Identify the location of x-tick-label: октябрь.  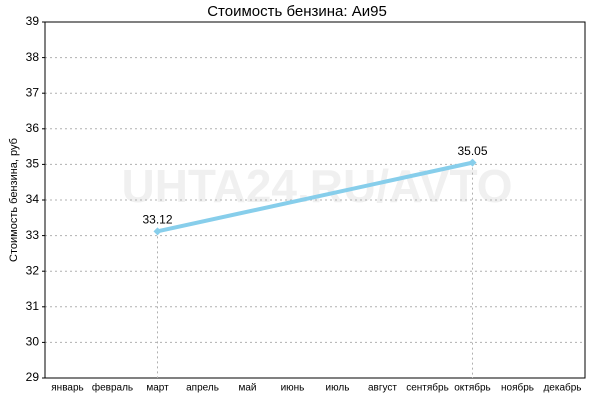
(472, 388).